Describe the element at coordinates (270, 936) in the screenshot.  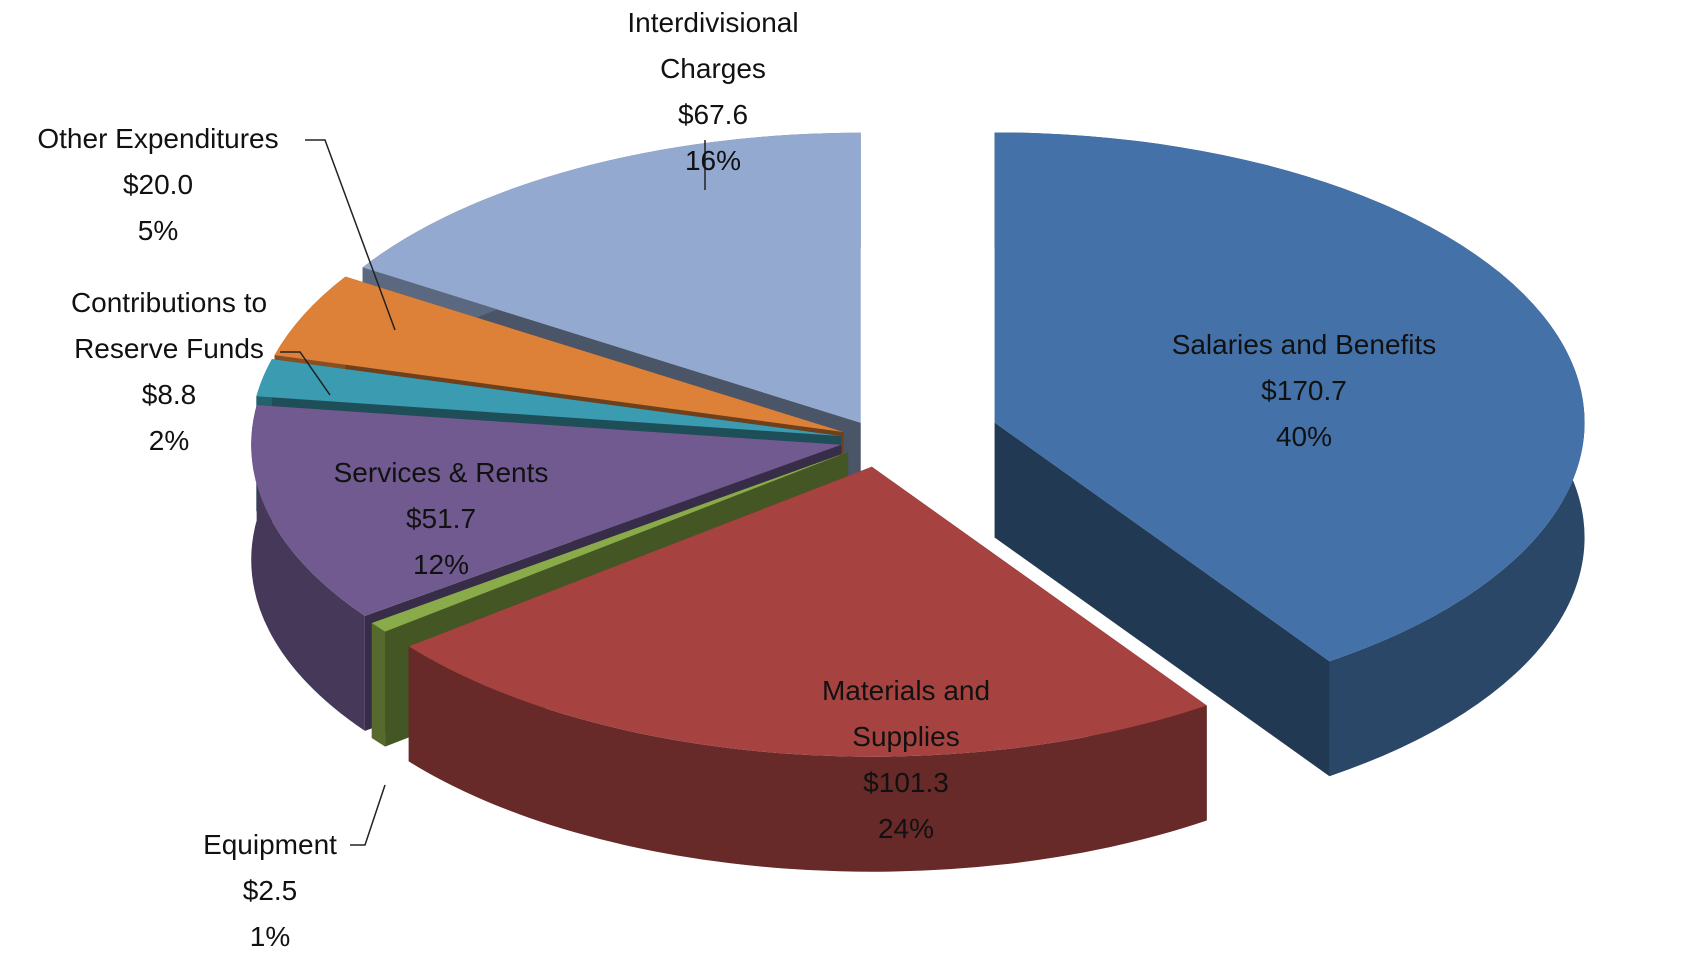
I see `percent-label: 1%` at that location.